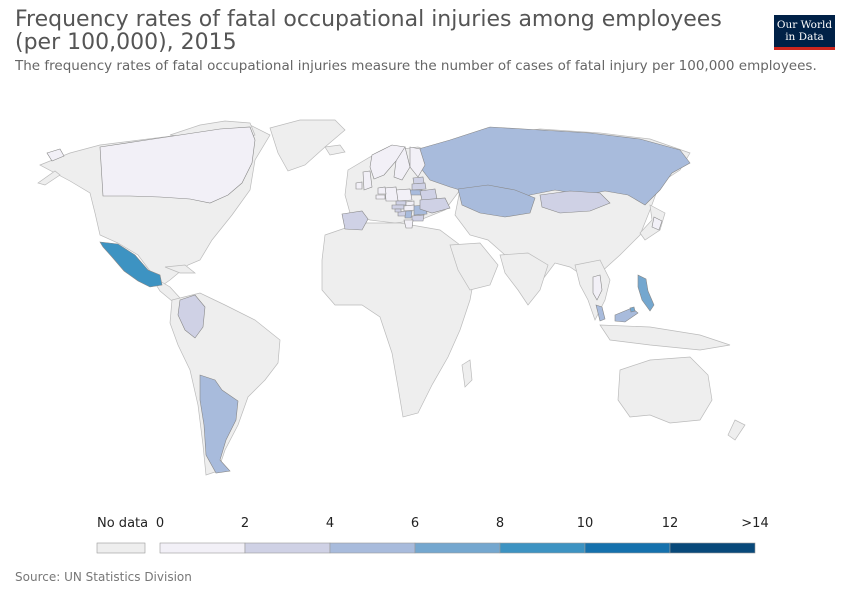 Image resolution: width=850 pixels, height=600 pixels. Describe the element at coordinates (335, 150) in the screenshot. I see `iceland` at that location.